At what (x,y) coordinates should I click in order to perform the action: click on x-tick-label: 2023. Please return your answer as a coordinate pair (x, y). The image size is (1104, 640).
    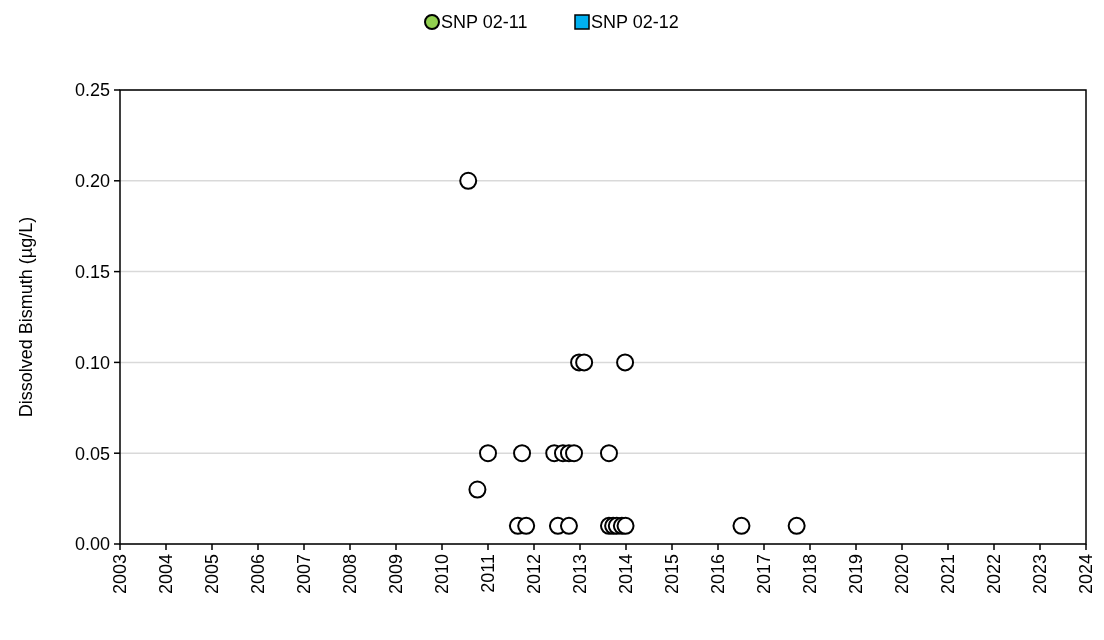
    Looking at the image, I should click on (1040, 574).